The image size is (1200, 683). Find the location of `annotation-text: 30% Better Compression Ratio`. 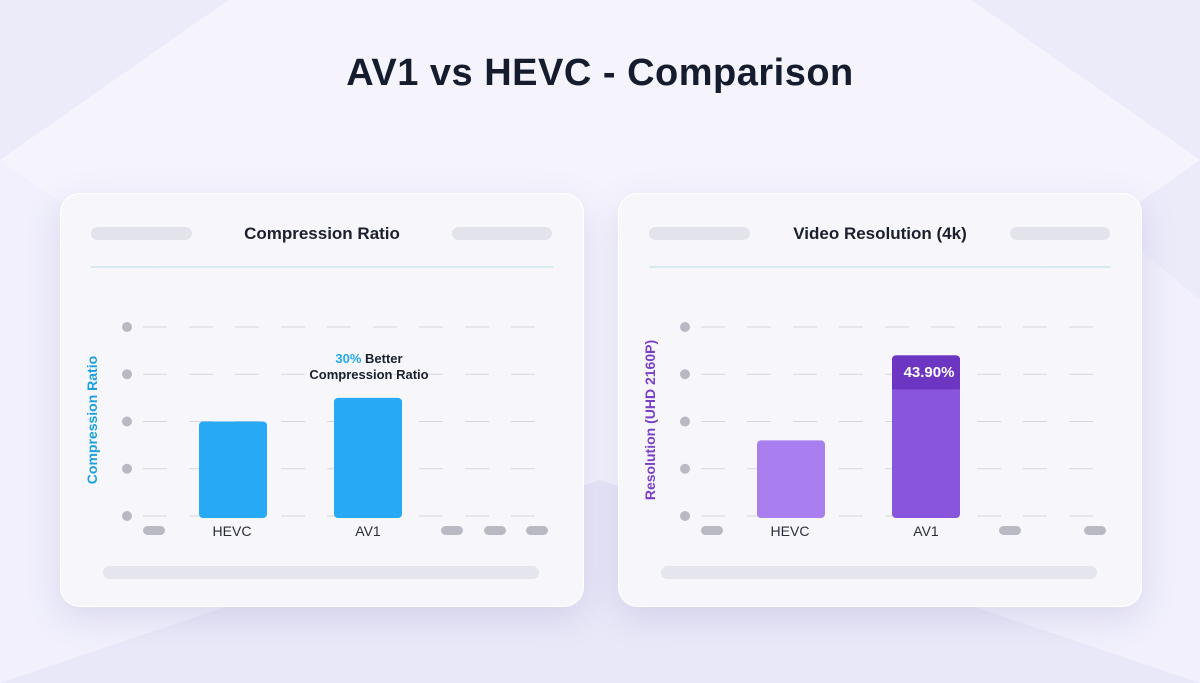

annotation-text: 30% Better Compression Ratio is located at coordinates (369, 367).